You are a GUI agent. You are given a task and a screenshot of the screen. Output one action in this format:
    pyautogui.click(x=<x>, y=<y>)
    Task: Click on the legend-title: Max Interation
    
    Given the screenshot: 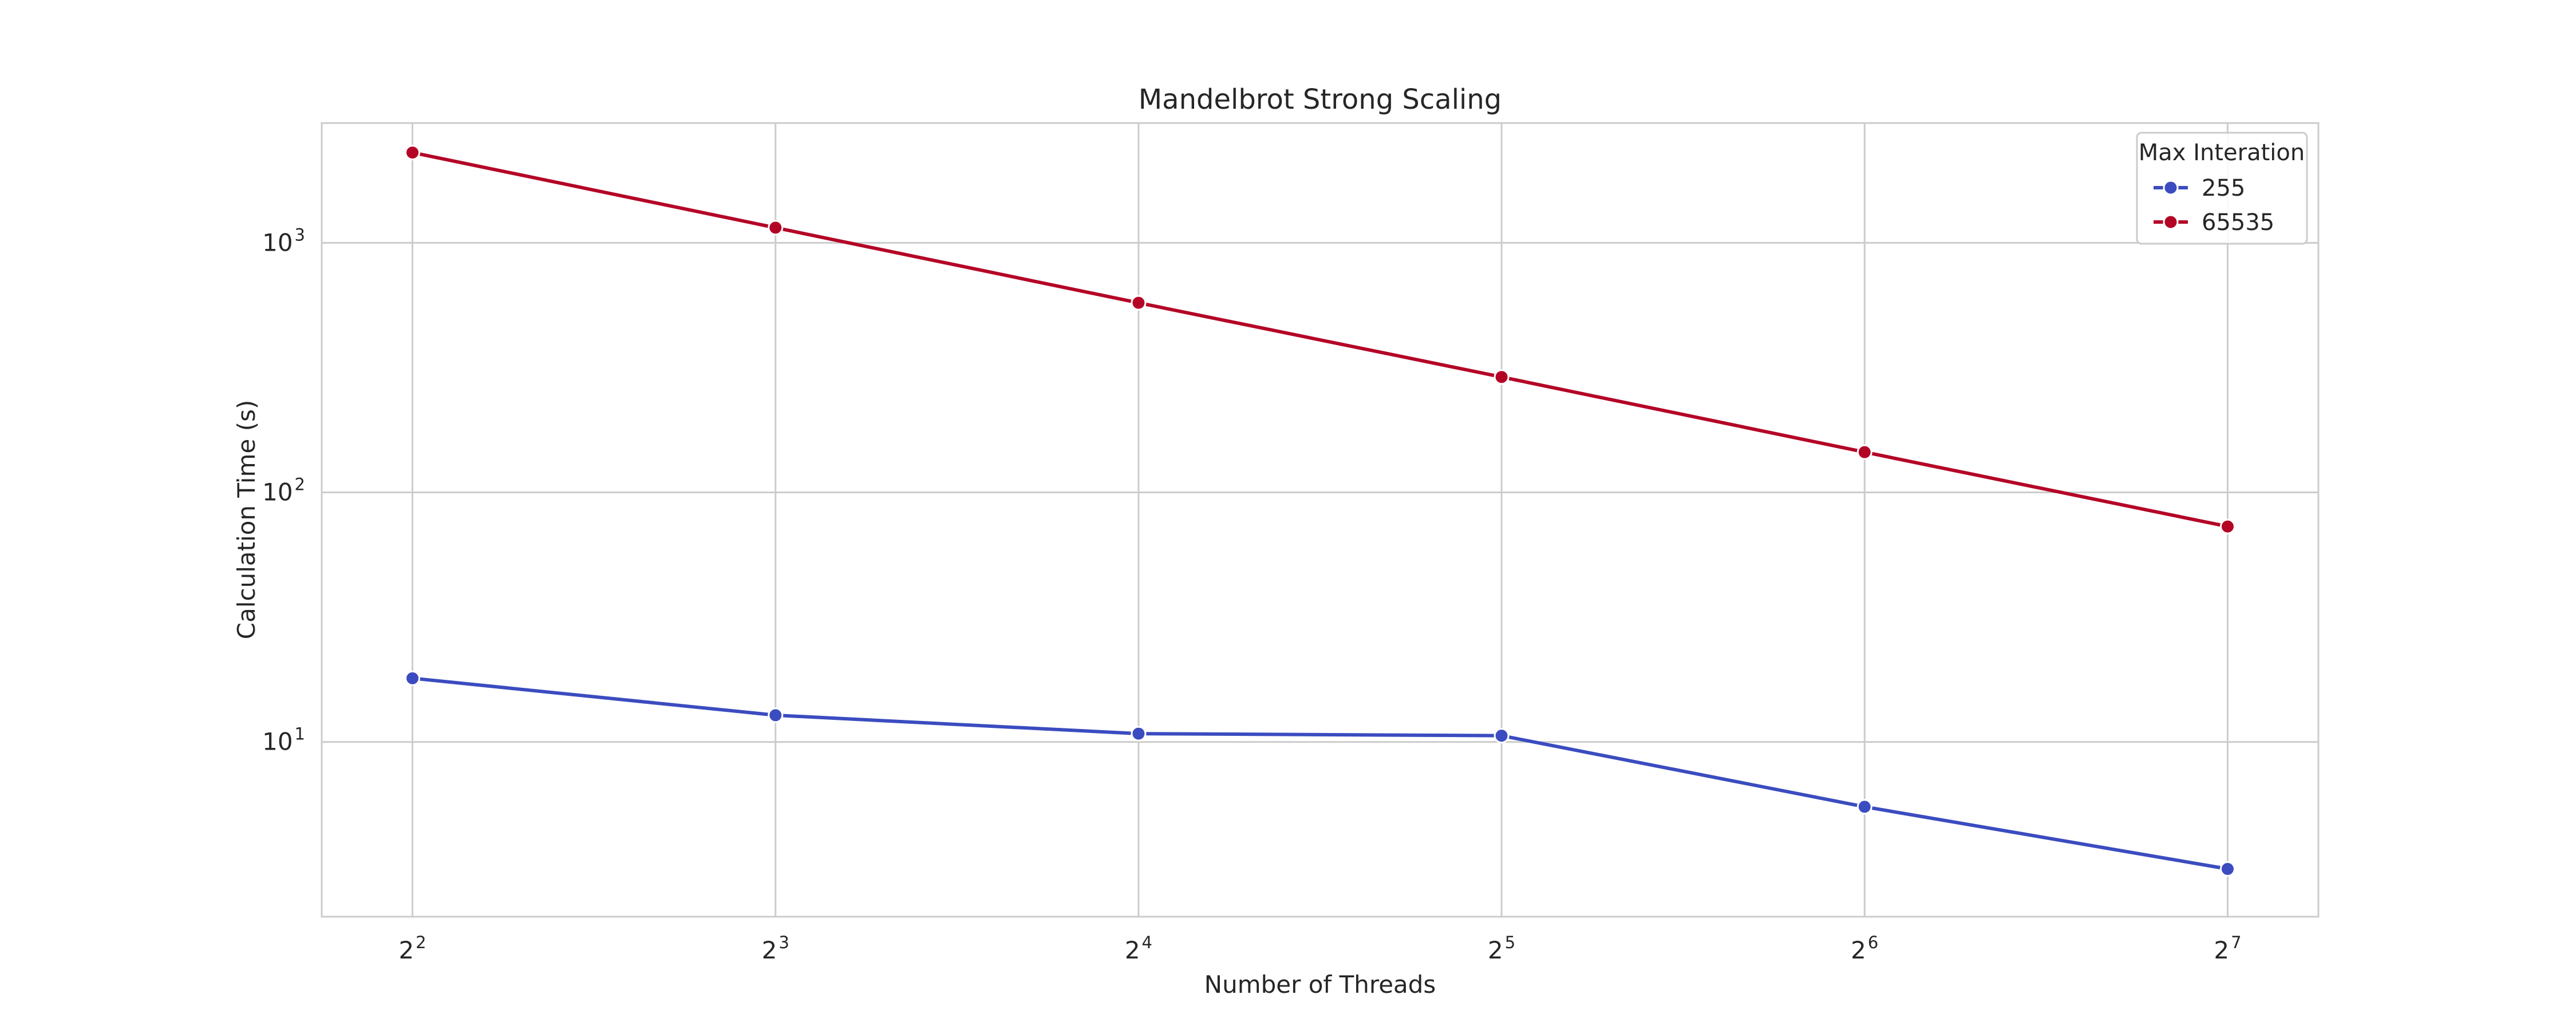 What is the action you would take?
    pyautogui.click(x=2222, y=153)
    